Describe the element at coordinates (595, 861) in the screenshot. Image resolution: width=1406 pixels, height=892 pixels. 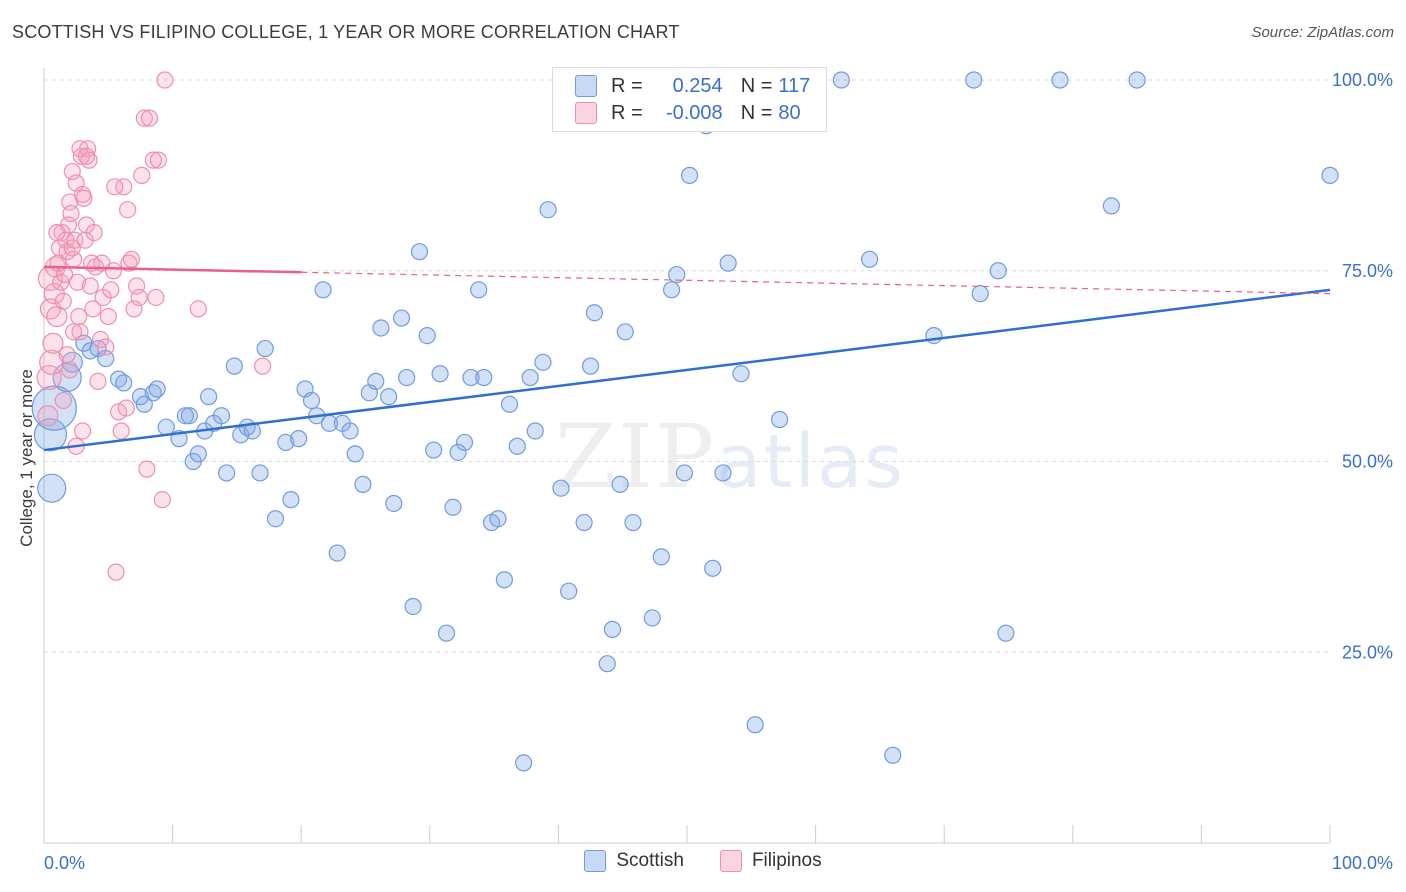
I see `series-swatch-scottish` at that location.